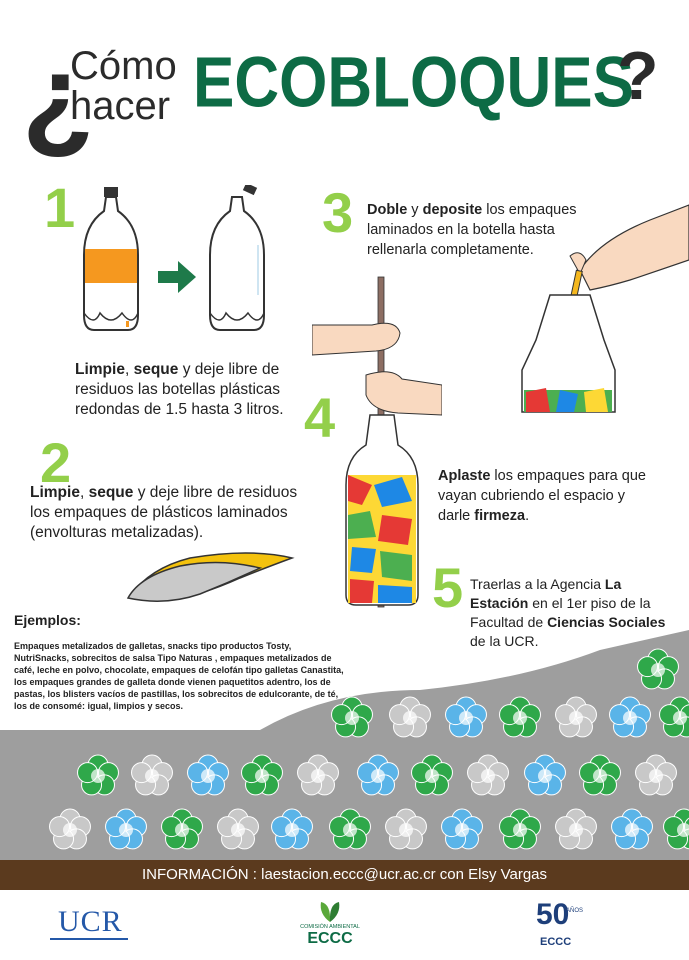 This screenshot has width=689, height=960. Describe the element at coordinates (415, 210) in the screenshot. I see `step-3-mid: y` at that location.